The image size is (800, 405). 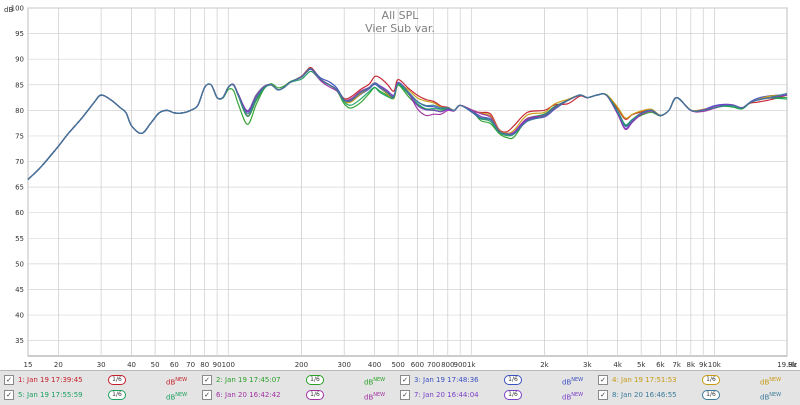 I want to click on x-tick-label: 80, so click(x=204, y=365).